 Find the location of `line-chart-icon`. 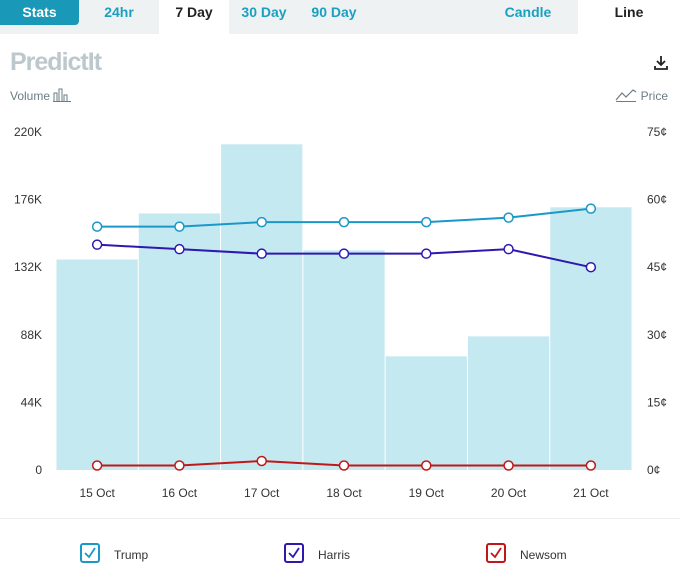

line-chart-icon is located at coordinates (626, 95).